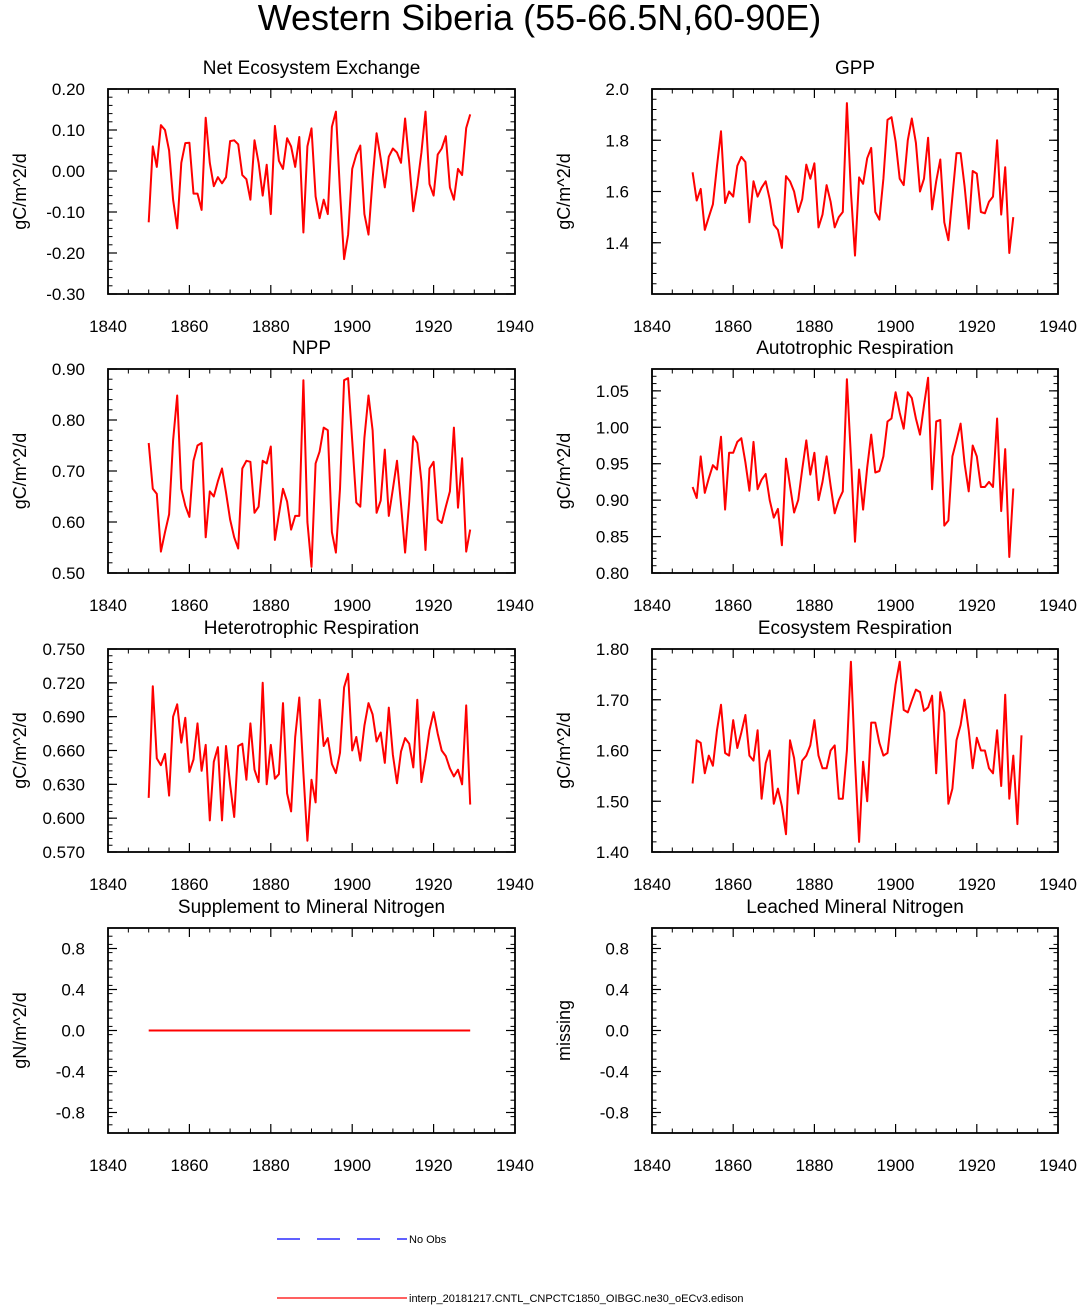  I want to click on y-tick-label: 0.570, so click(63, 852).